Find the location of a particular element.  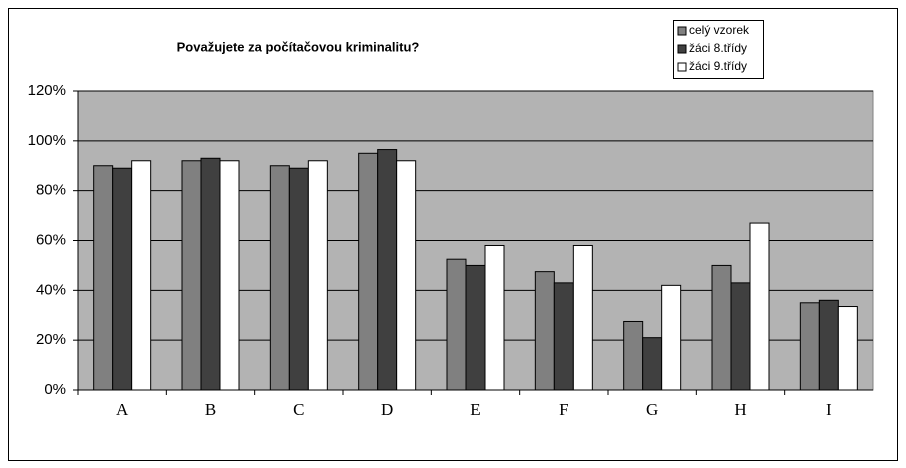

x-tick-label: B is located at coordinates (210, 409).